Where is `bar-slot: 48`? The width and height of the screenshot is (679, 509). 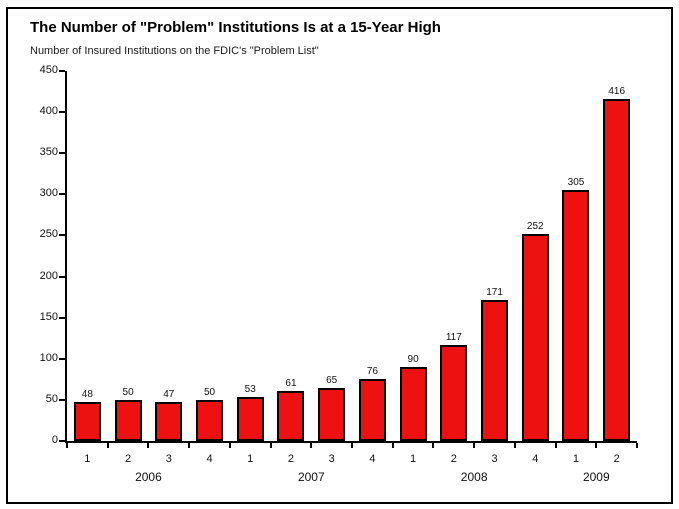
bar-slot: 48 is located at coordinates (87, 256).